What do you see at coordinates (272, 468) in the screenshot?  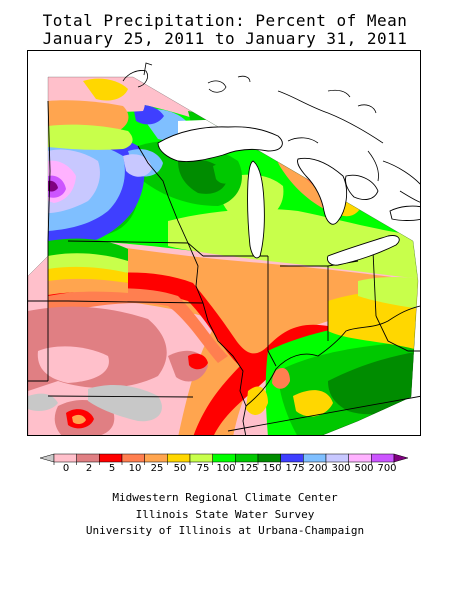 I see `legend-label-150: 150` at bounding box center [272, 468].